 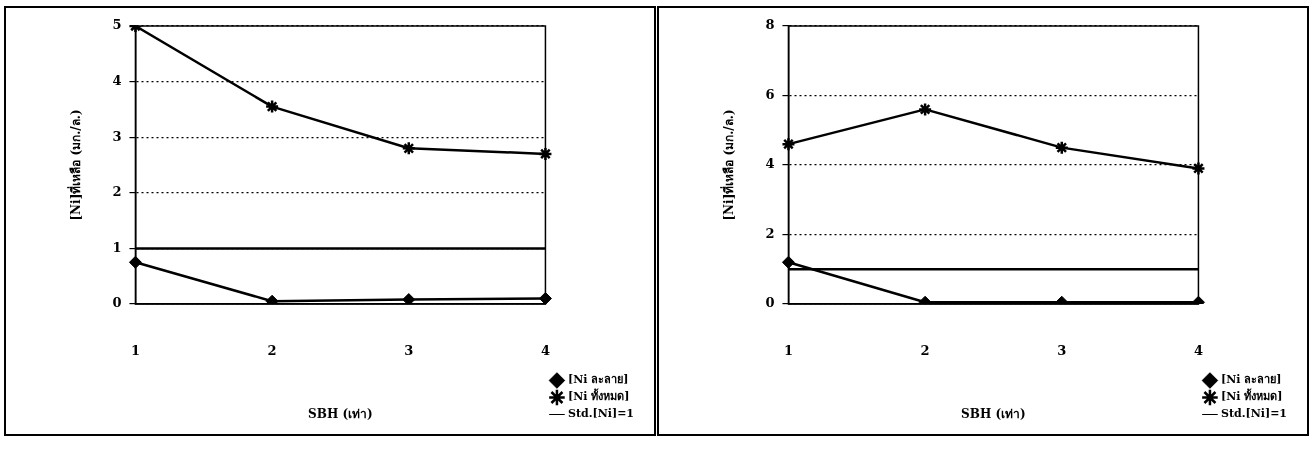 I want to click on y-tick-label: 3, so click(x=117, y=136).